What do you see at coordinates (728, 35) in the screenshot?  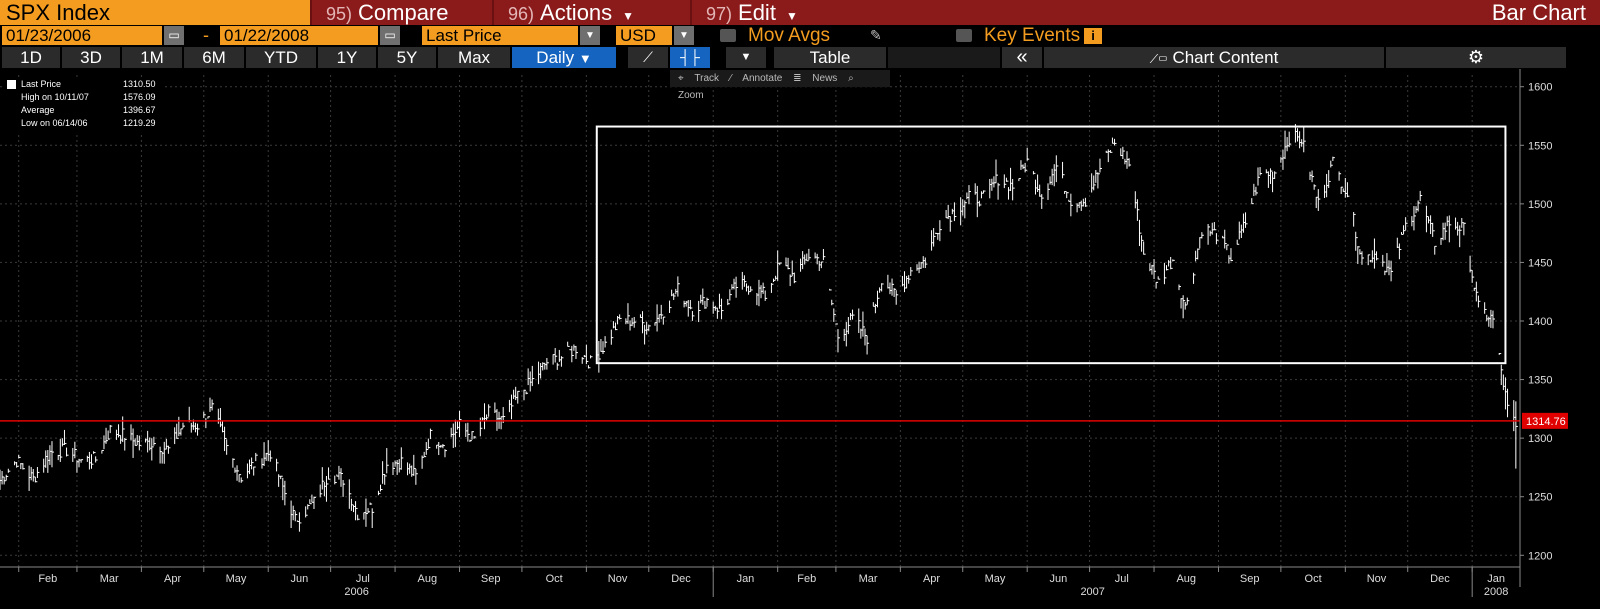 I see `mov-avgs-checkbox` at bounding box center [728, 35].